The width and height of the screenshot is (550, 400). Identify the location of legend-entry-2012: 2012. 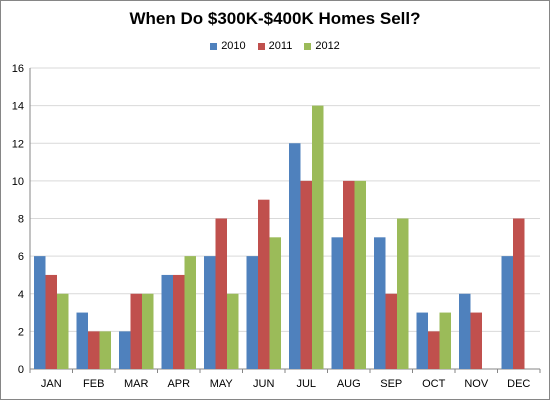
(322, 46).